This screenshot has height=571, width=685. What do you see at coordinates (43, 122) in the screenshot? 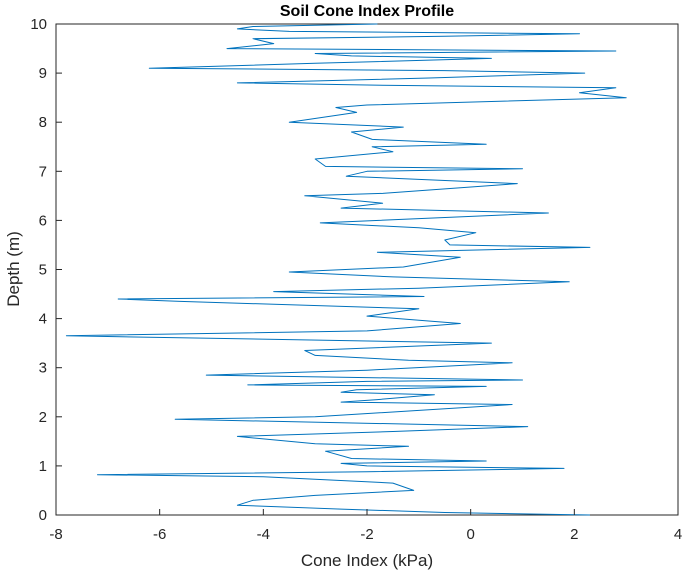
I see `y-tick-label: 8` at bounding box center [43, 122].